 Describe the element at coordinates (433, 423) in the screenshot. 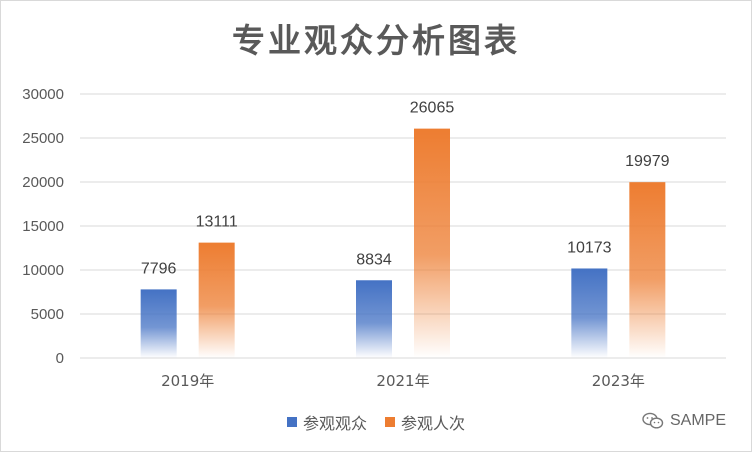

I see `legend-label: 参观人次` at that location.